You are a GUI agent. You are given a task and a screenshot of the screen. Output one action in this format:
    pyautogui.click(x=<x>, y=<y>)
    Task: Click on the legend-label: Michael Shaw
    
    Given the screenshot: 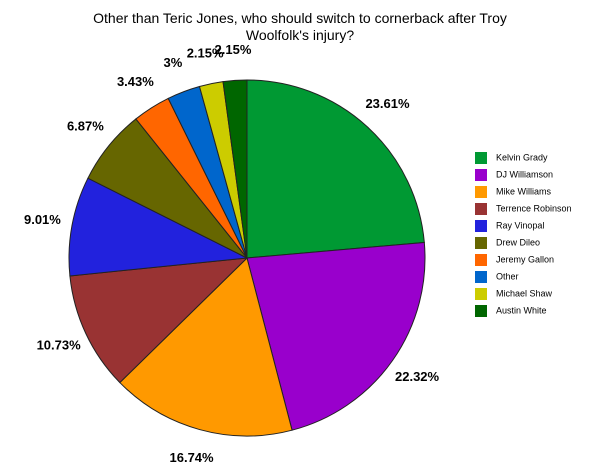 What is the action you would take?
    pyautogui.click(x=524, y=293)
    